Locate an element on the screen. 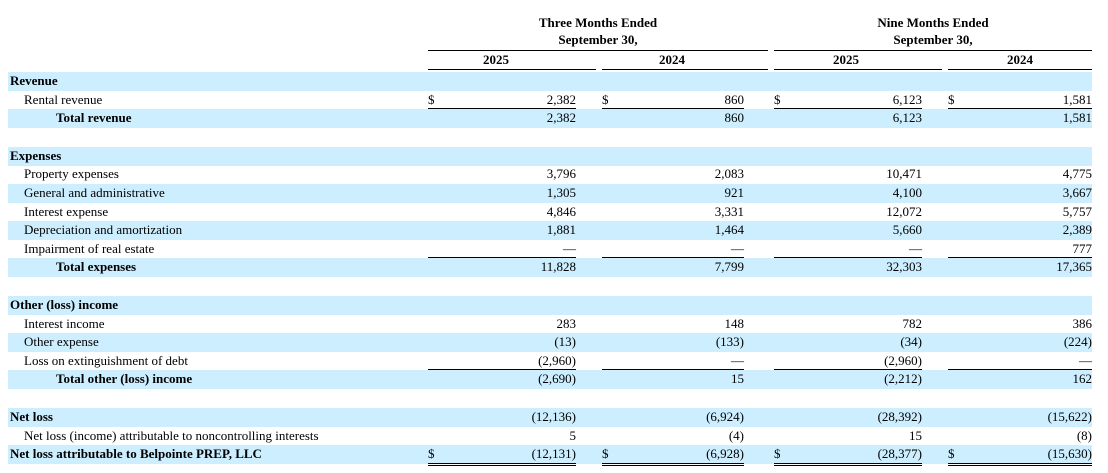 The width and height of the screenshot is (1108, 473). value-ga-col3: 4,100 is located at coordinates (907, 192).